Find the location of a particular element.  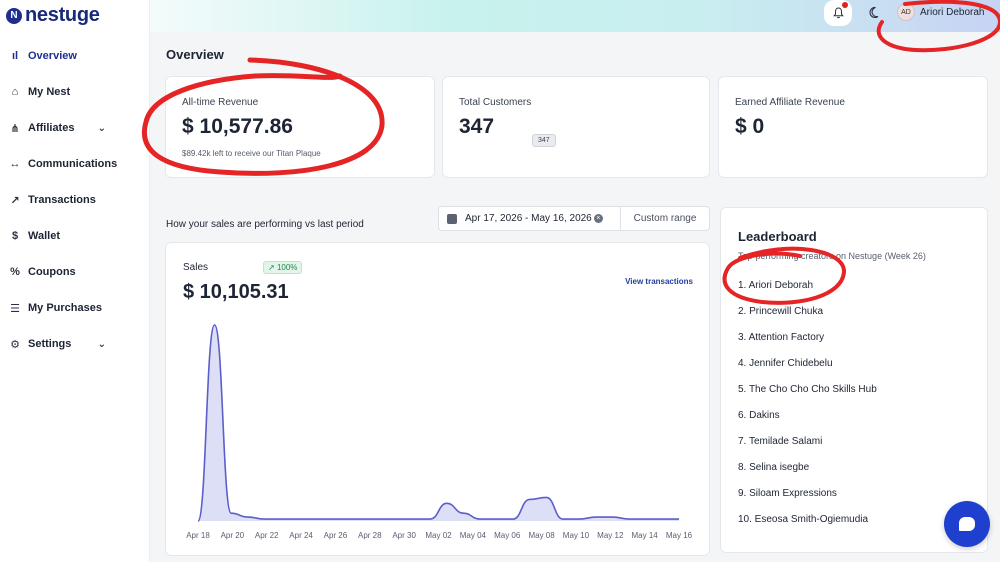

clear-icon: × is located at coordinates (598, 218).